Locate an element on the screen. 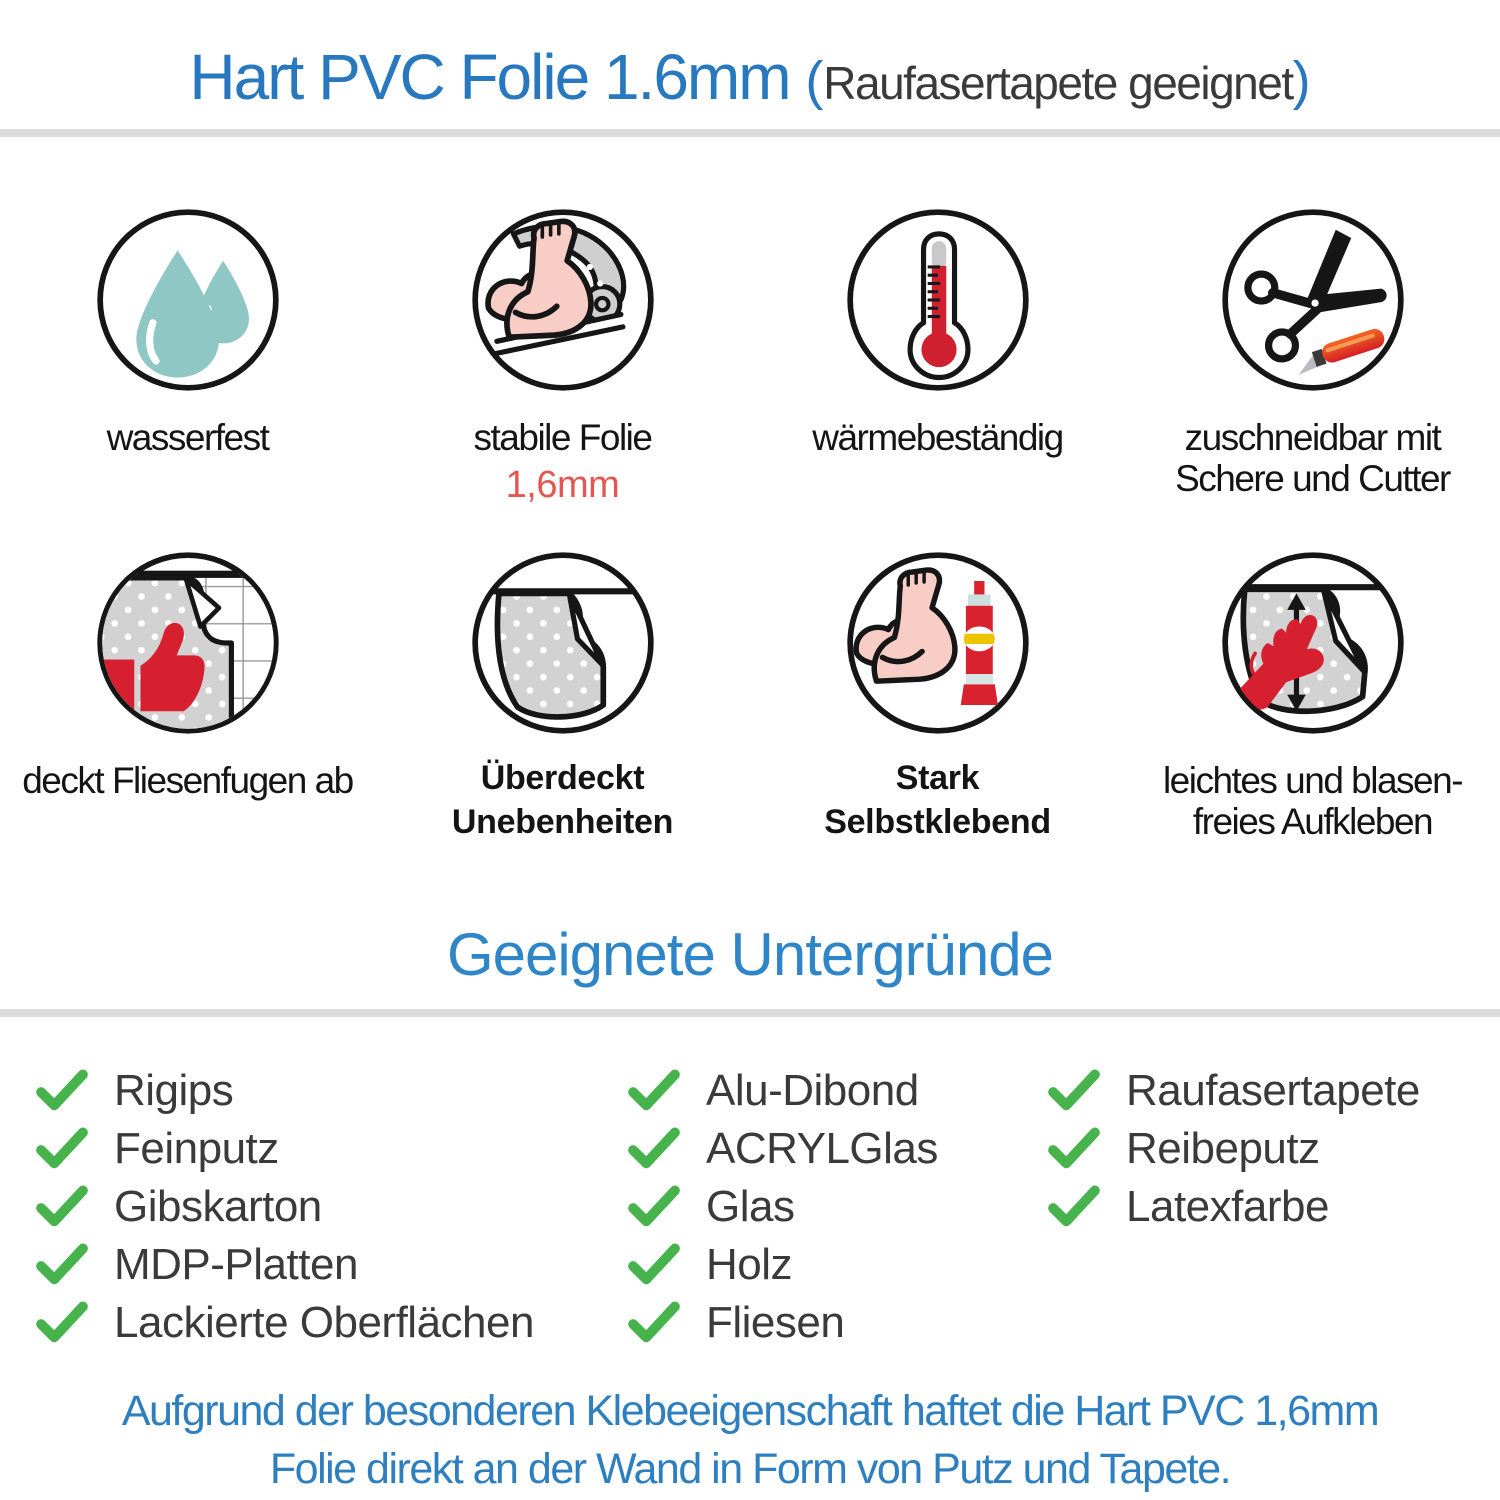 The width and height of the screenshot is (1500, 1500). title-main: Hart PVC Folie 1.6mm is located at coordinates (497, 77).